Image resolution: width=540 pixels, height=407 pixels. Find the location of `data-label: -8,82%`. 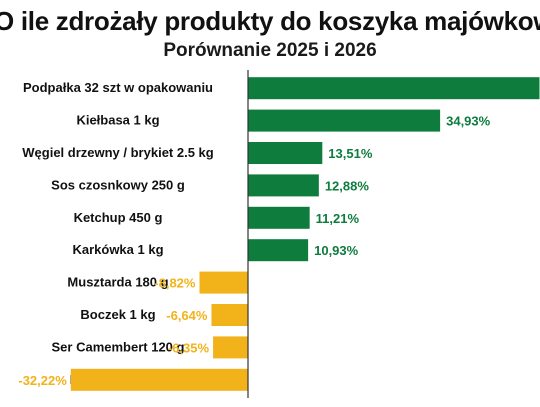

data-label: -8,82% is located at coordinates (175, 283).